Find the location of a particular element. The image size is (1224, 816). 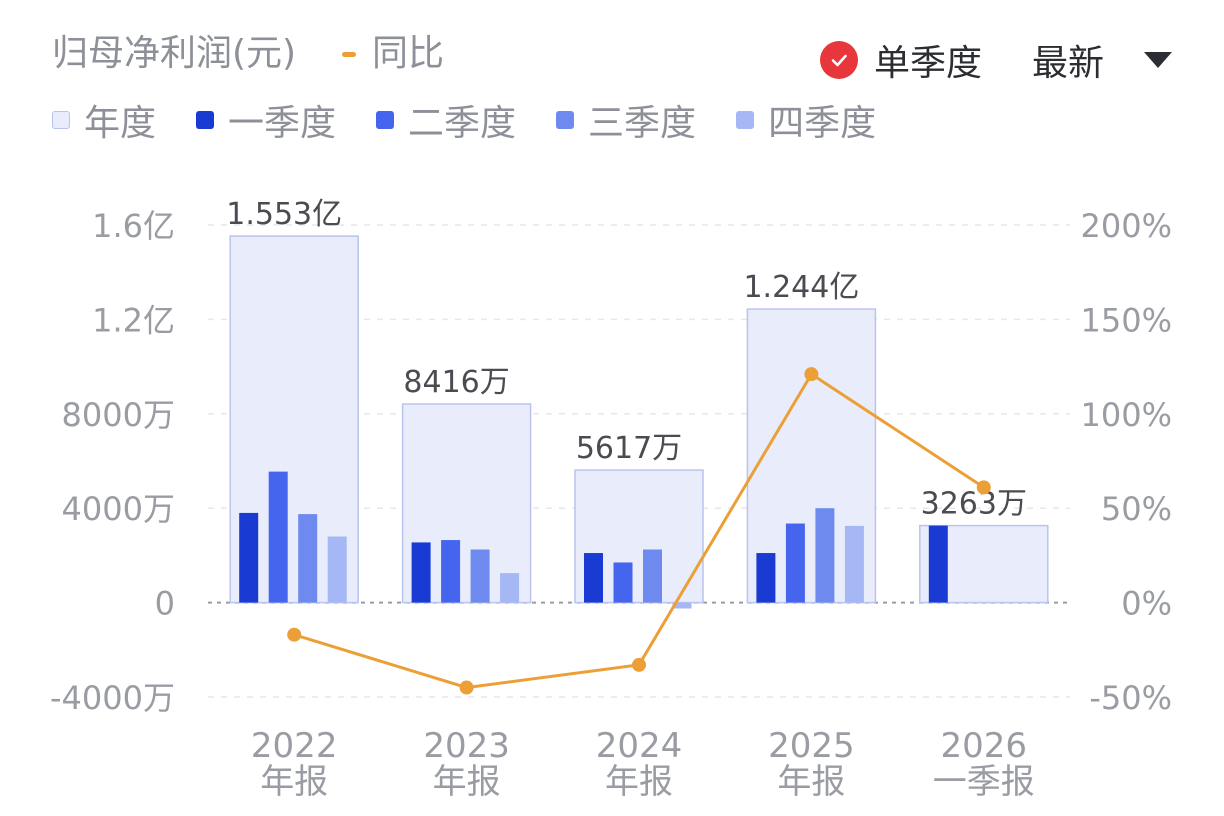

sort-dropdown: 最新 is located at coordinates (1102, 60).